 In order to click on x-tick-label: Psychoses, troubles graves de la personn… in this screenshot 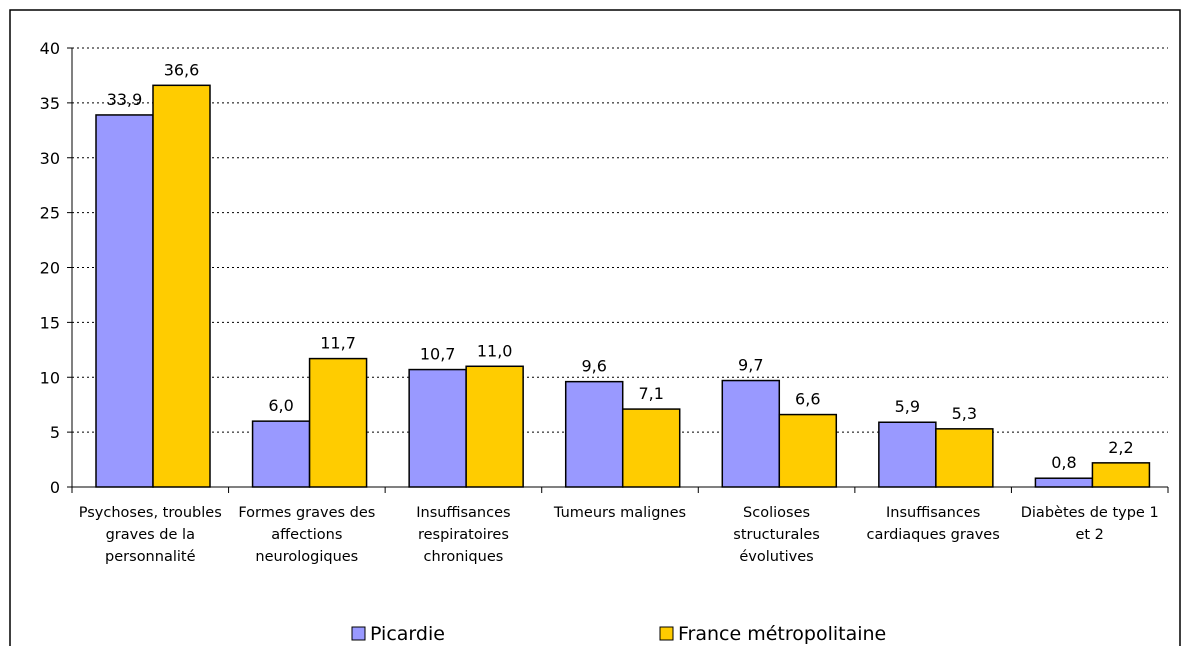, I will do `click(150, 535)`.